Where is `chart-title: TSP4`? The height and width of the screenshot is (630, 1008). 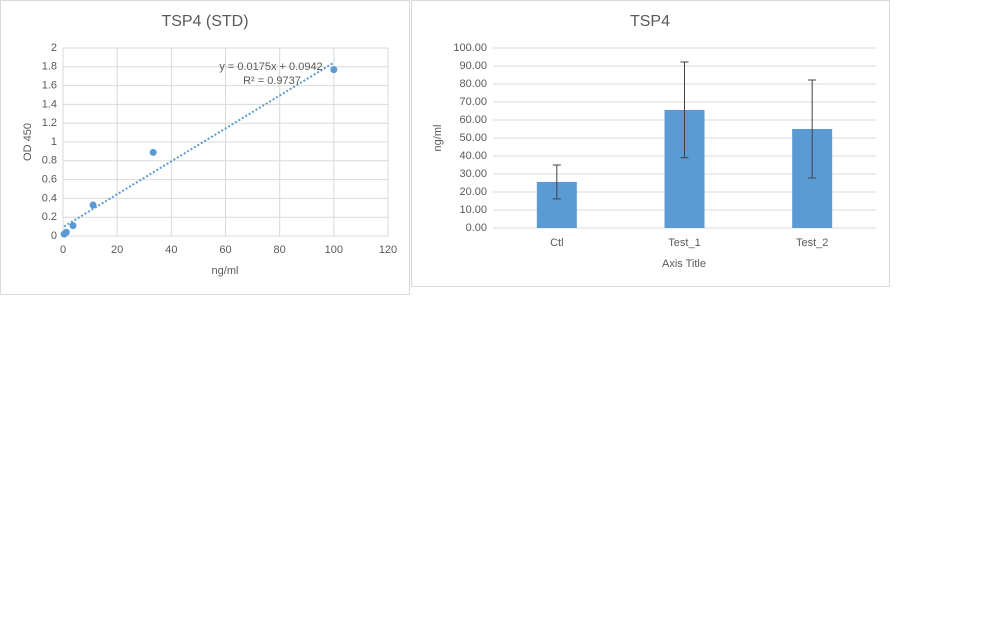
chart-title: TSP4 is located at coordinates (650, 21).